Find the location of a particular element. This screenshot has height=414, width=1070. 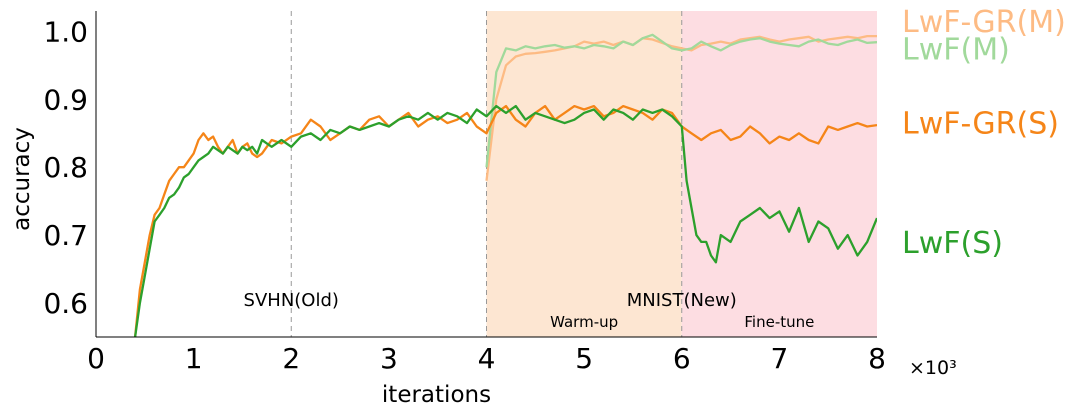

legend: LwF-GR(M)LwF(M) LwF-GR(S) LwF(S) is located at coordinates (984, 133).